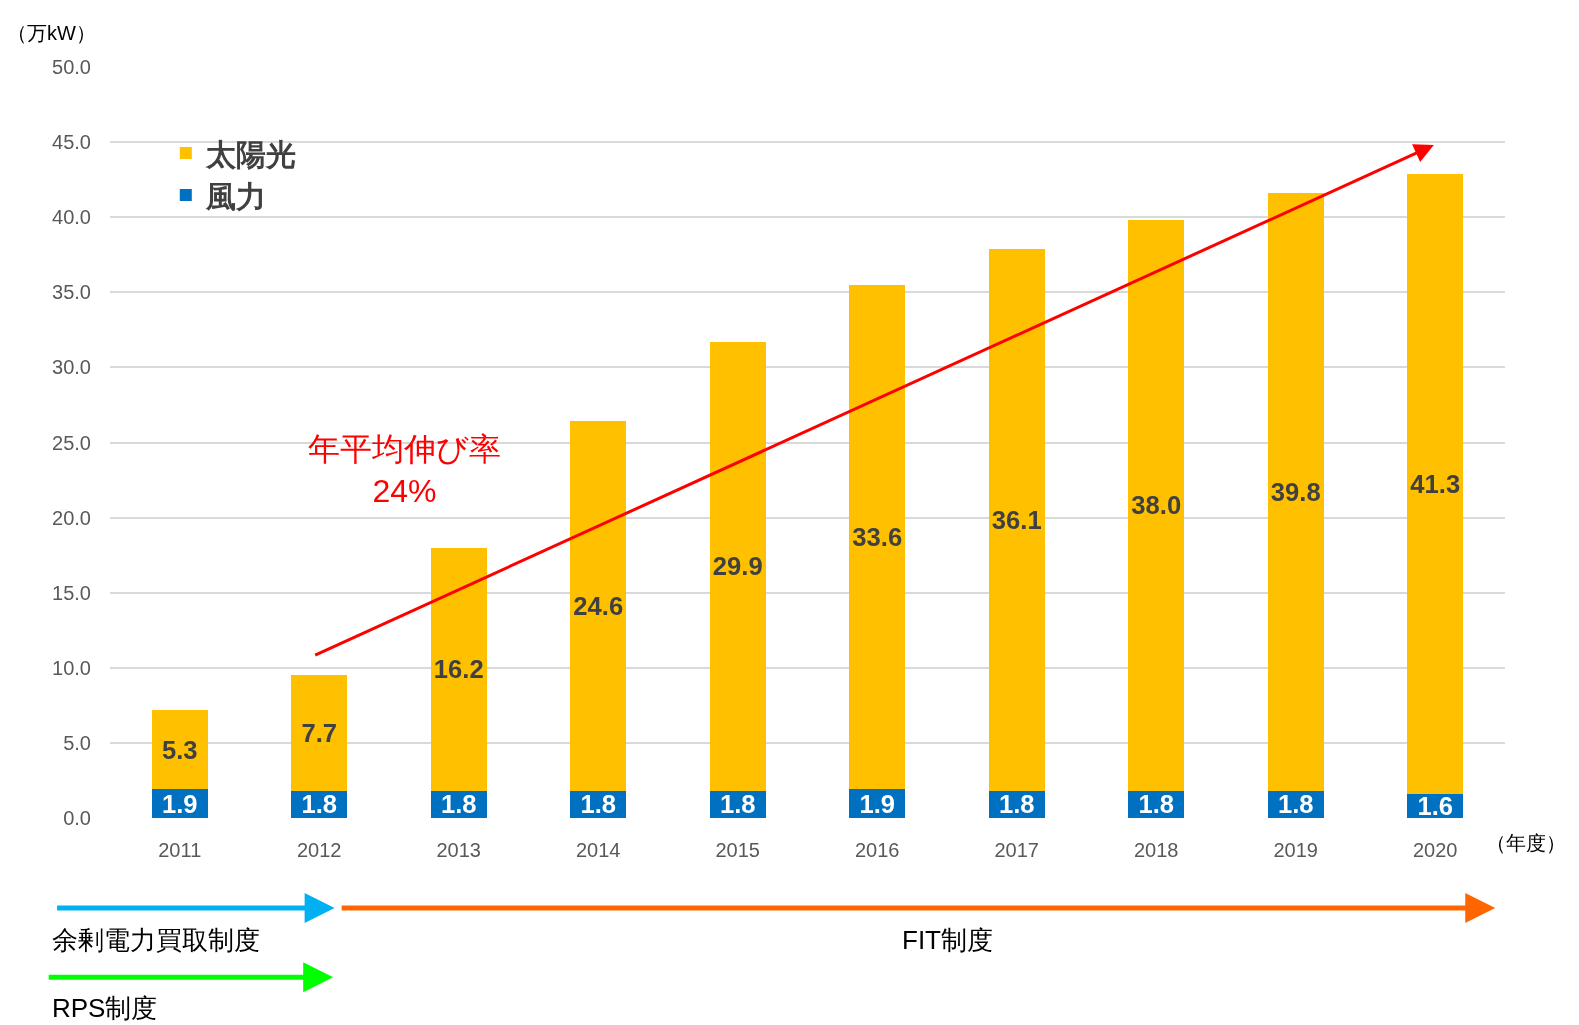  Describe the element at coordinates (156, 940) in the screenshot. I see `text: 余剰電力買取制度` at that location.